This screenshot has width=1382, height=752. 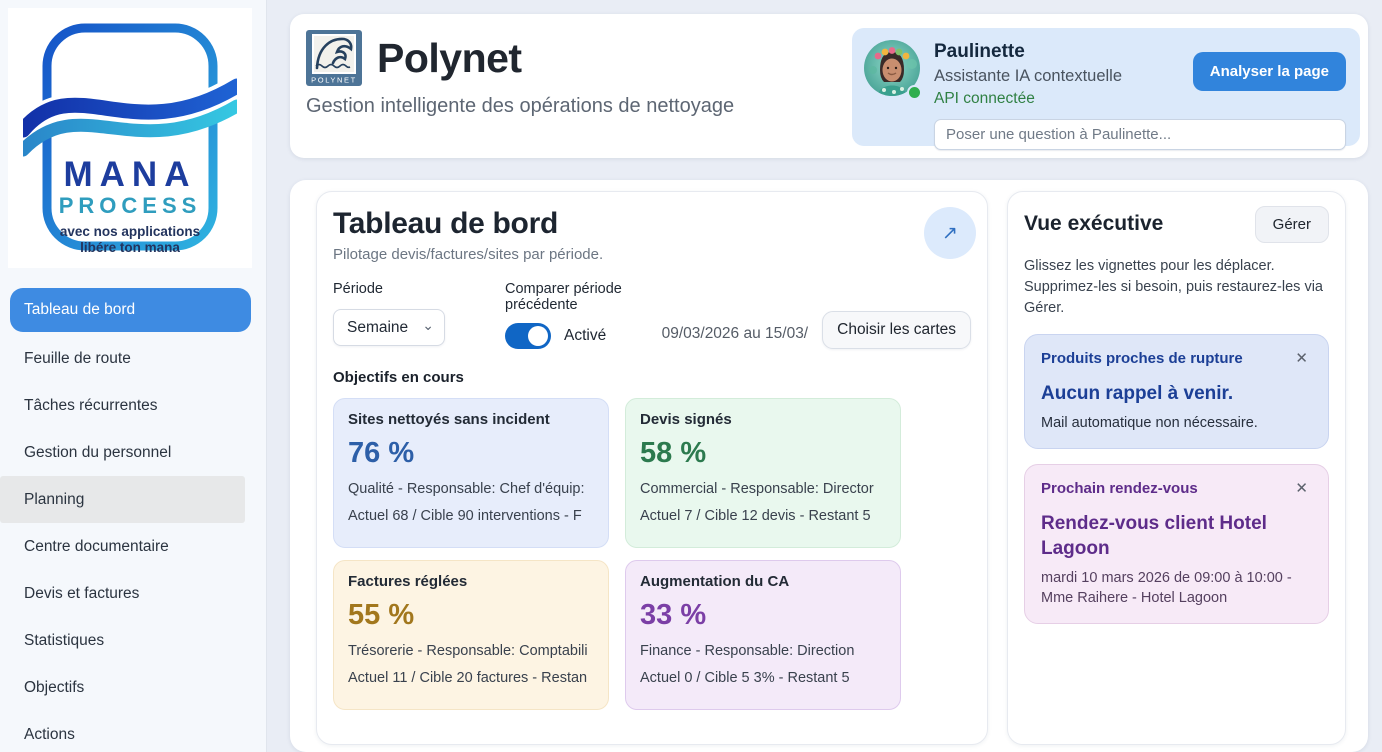 I want to click on svg-text: MANA, so click(x=130, y=174).